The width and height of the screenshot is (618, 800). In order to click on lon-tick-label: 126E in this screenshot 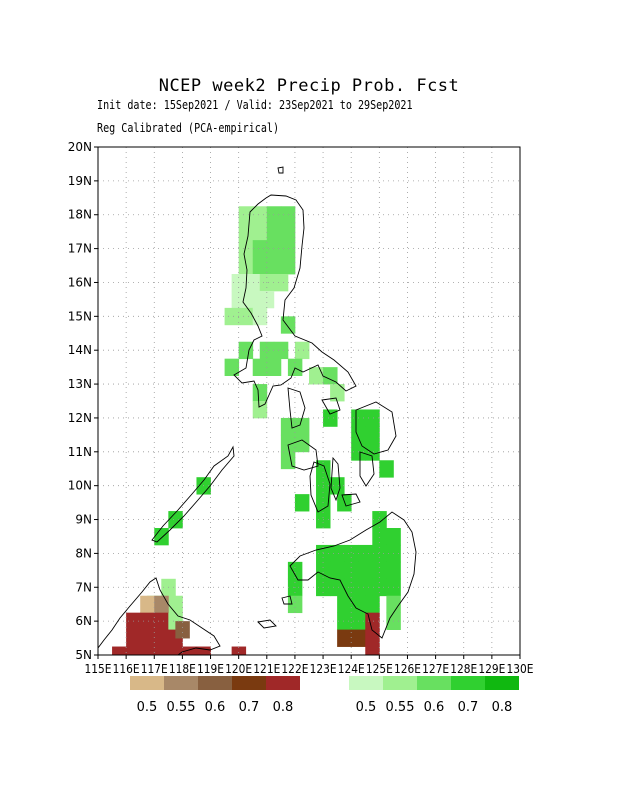, I will do `click(407, 669)`.